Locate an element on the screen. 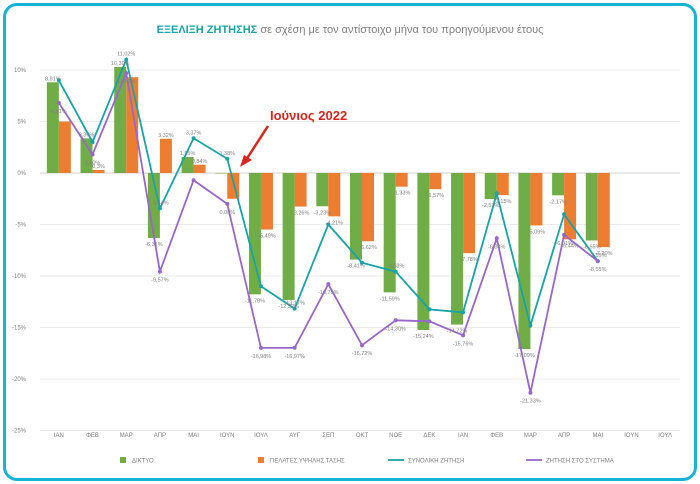 The height and width of the screenshot is (484, 700). annotation-arrowhead is located at coordinates (246, 161).